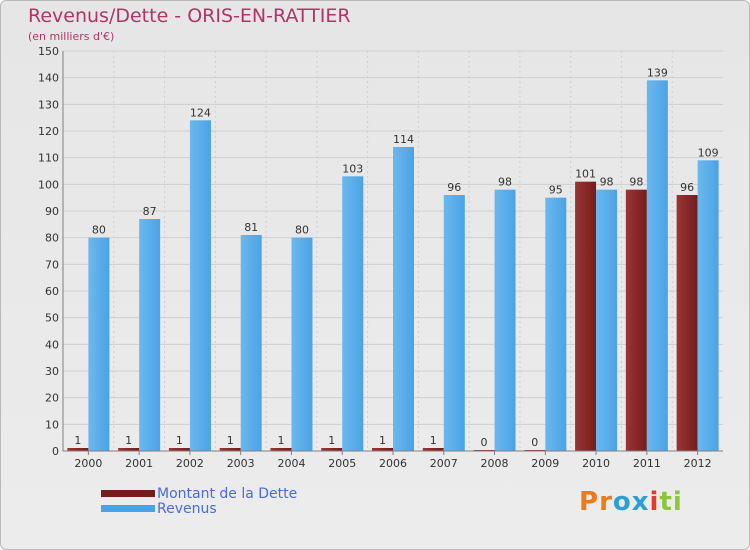 This screenshot has height=550, width=750. I want to click on bar-revenue-2012, so click(708, 306).